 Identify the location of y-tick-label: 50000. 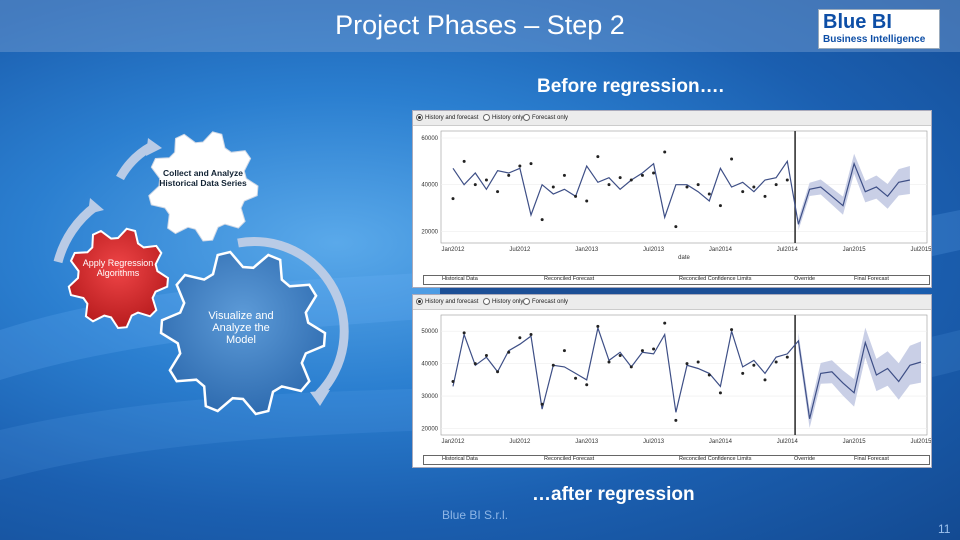
(429, 332).